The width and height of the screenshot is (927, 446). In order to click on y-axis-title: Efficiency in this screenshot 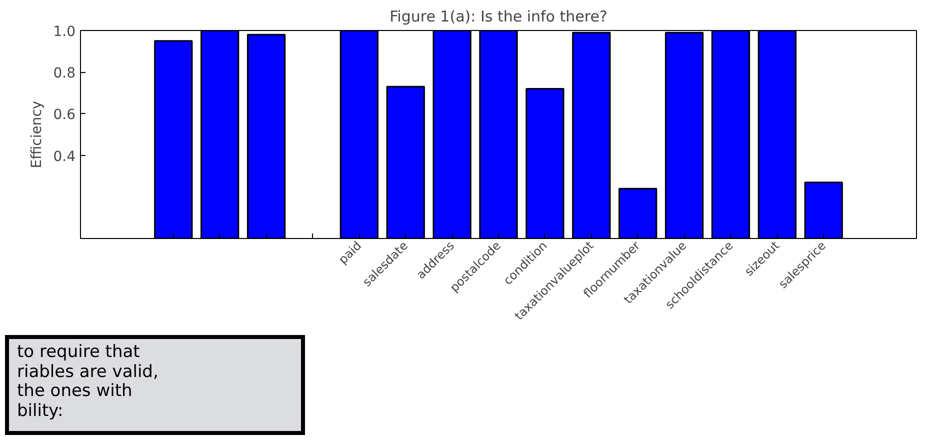, I will do `click(37, 134)`.